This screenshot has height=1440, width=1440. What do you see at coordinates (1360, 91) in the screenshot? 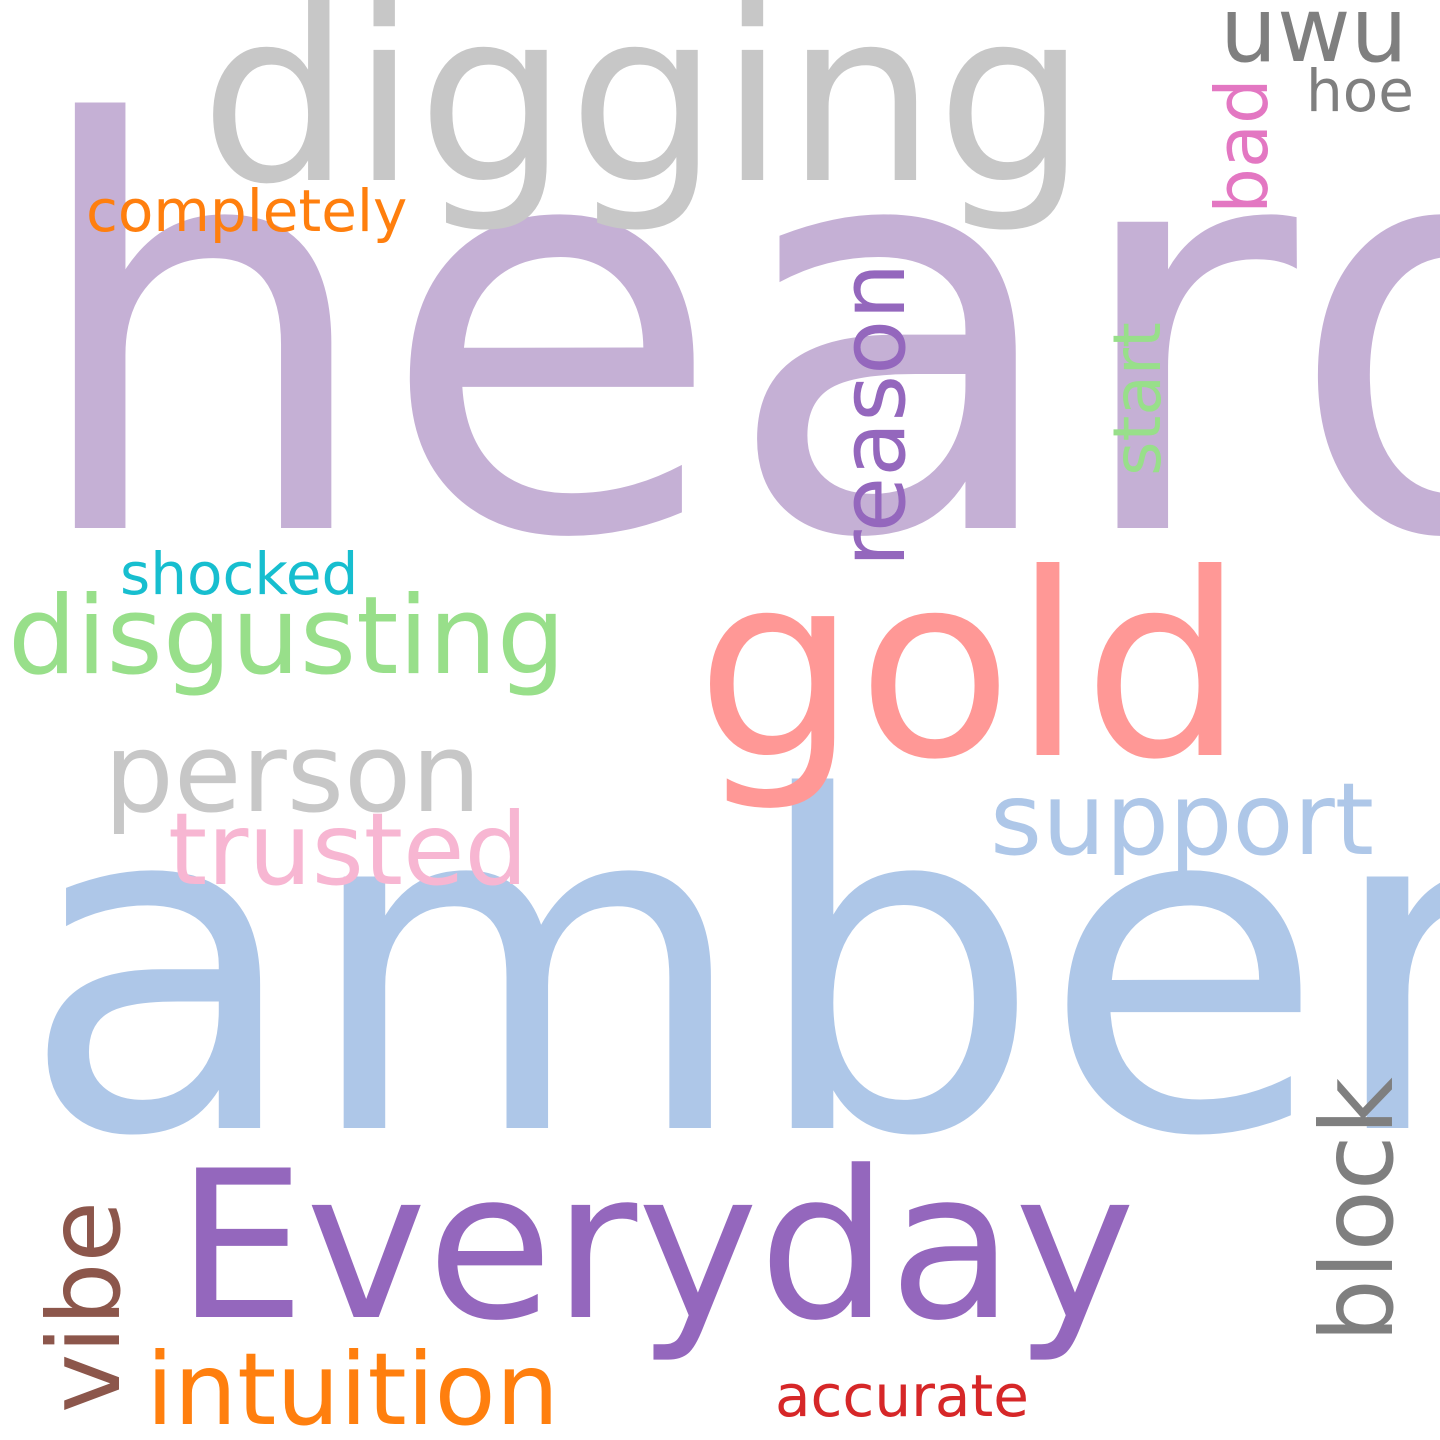
I see `word-hoe: hoe` at bounding box center [1360, 91].